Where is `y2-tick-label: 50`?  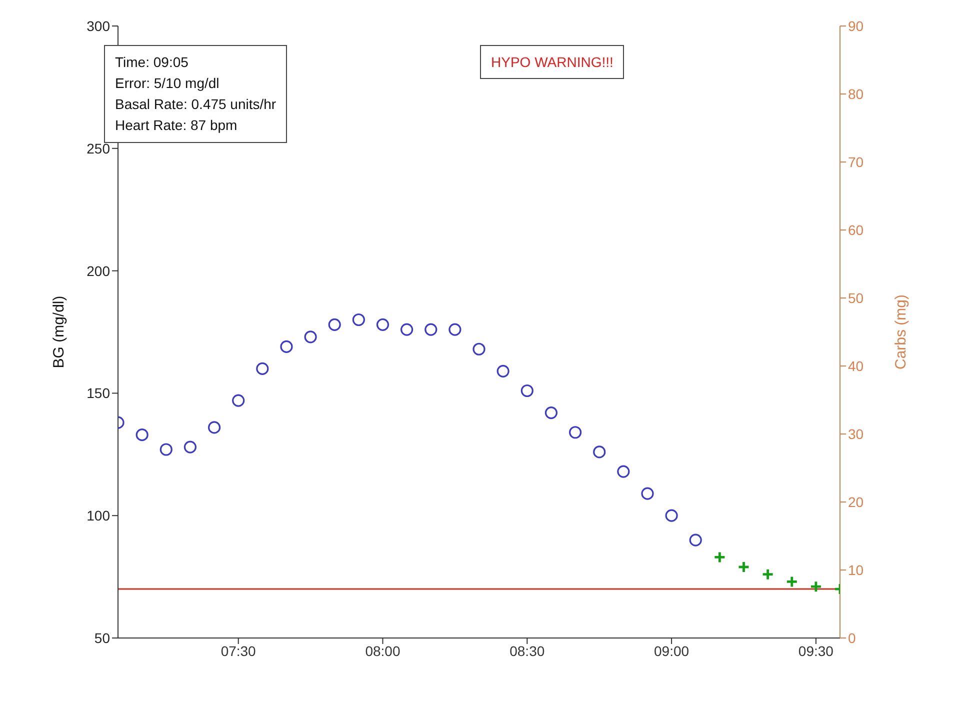 y2-tick-label: 50 is located at coordinates (856, 298).